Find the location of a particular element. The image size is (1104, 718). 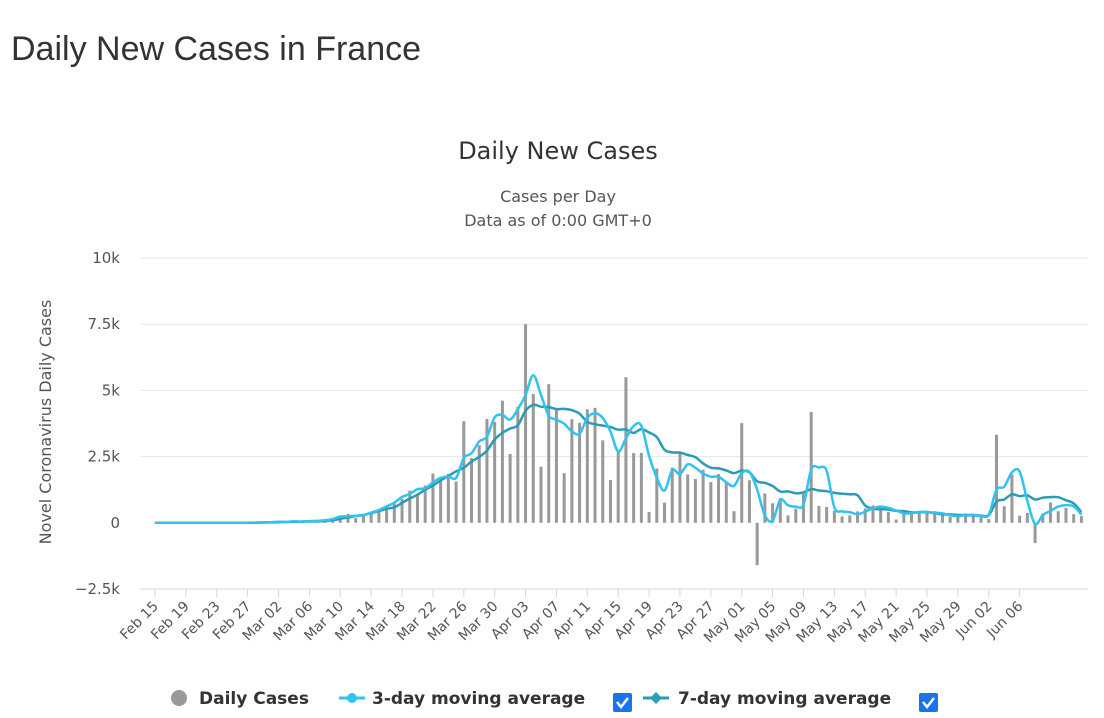

legend-label-3-day-moving-average: 3-day moving average is located at coordinates (478, 699).